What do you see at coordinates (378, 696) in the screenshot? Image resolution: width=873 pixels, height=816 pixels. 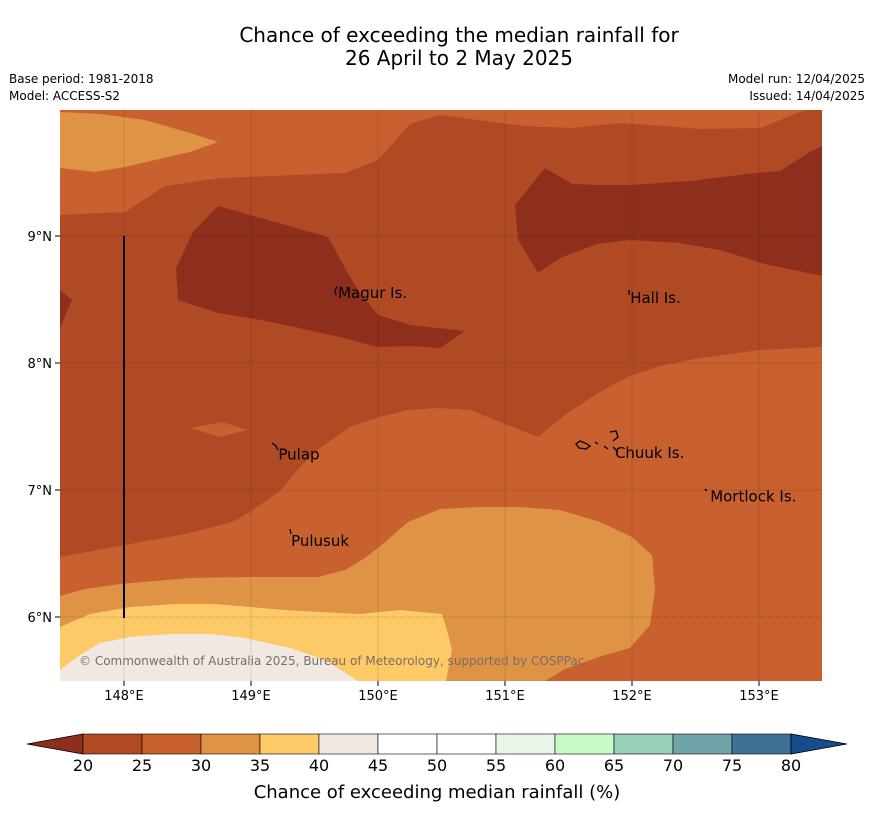 I see `x-tick-label: 150°E` at bounding box center [378, 696].